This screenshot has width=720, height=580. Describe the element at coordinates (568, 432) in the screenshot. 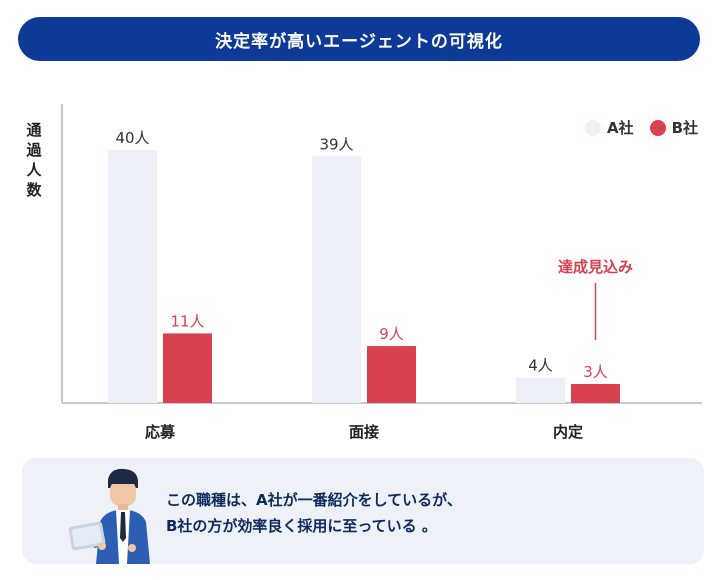

I see `x-tick-label: 内定` at that location.